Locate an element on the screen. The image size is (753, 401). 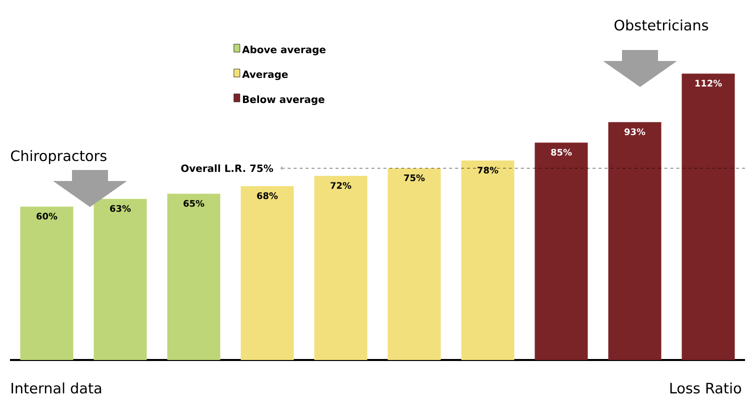
data-label: 63% is located at coordinates (120, 208).